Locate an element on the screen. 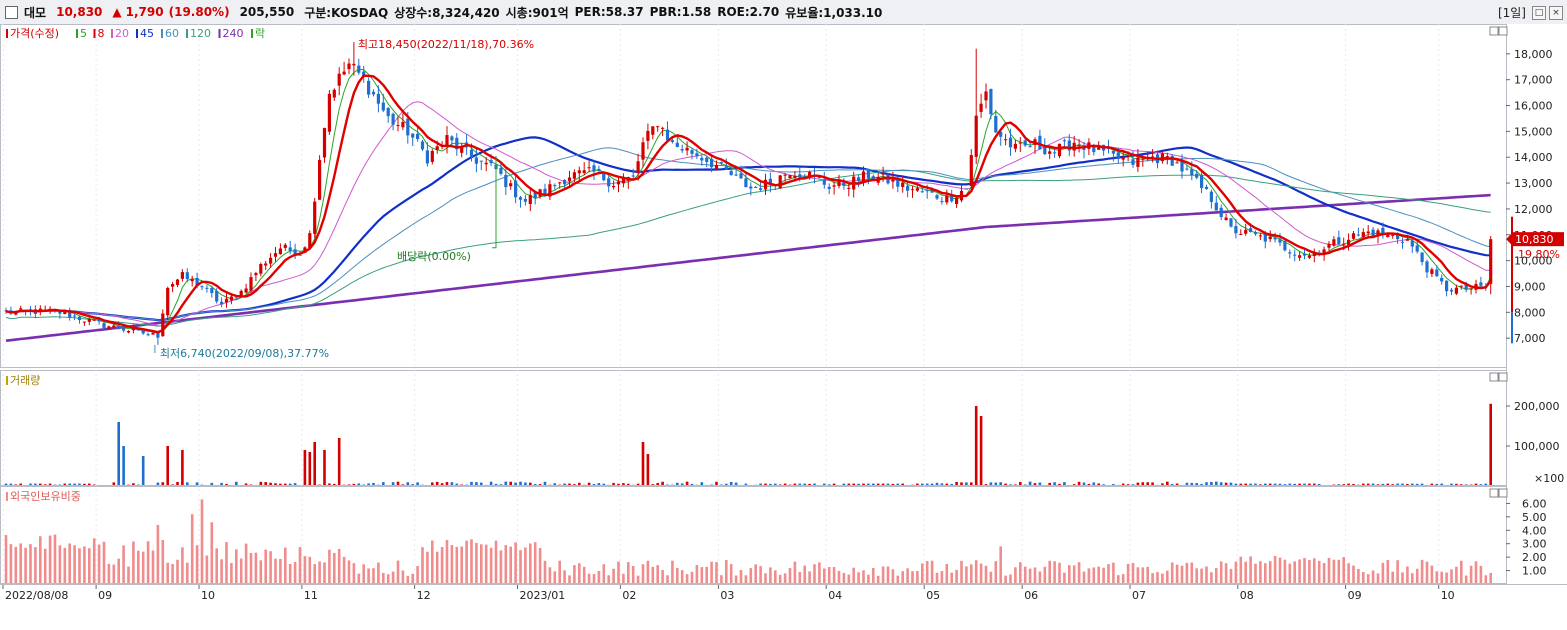 This screenshot has height=630, width=1567. shares-listed: 상장수:8,324,420 is located at coordinates (447, 12).